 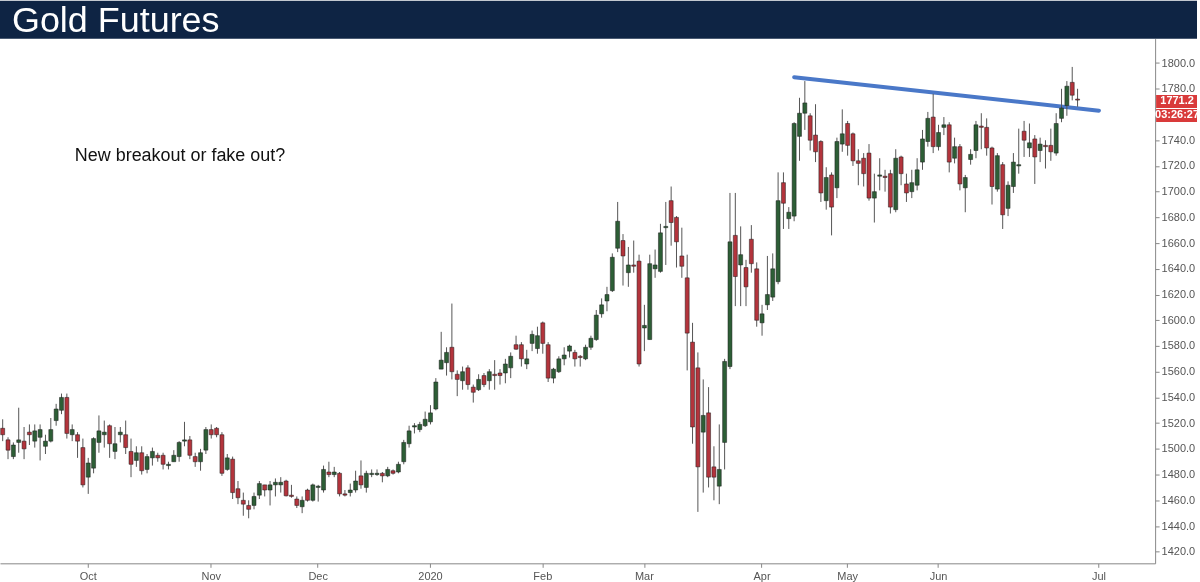 I want to click on x-tick-label: Feb, so click(x=543, y=575).